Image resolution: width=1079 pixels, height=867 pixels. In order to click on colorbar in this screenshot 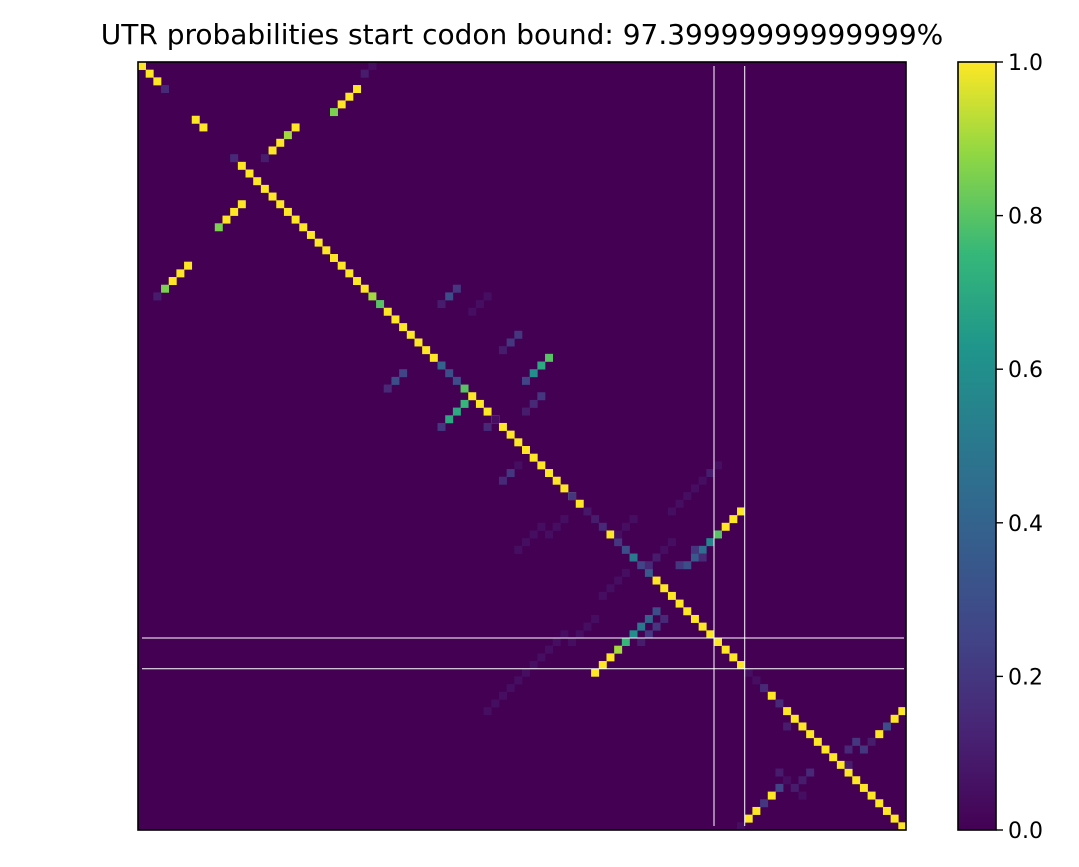, I will do `click(977, 446)`.